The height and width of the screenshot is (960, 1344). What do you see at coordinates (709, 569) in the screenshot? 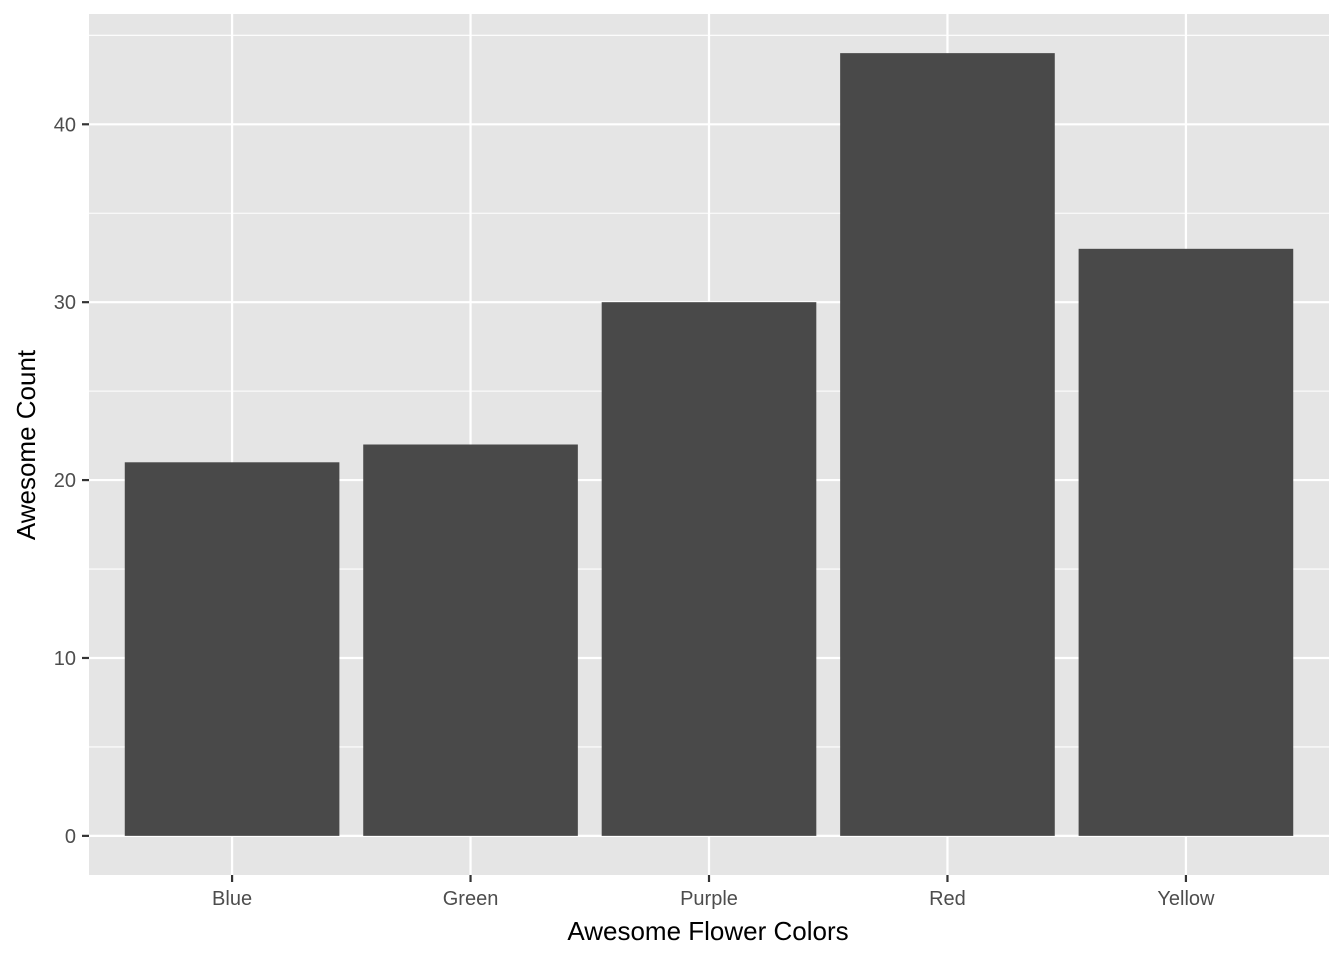
I see `bar-purple` at bounding box center [709, 569].